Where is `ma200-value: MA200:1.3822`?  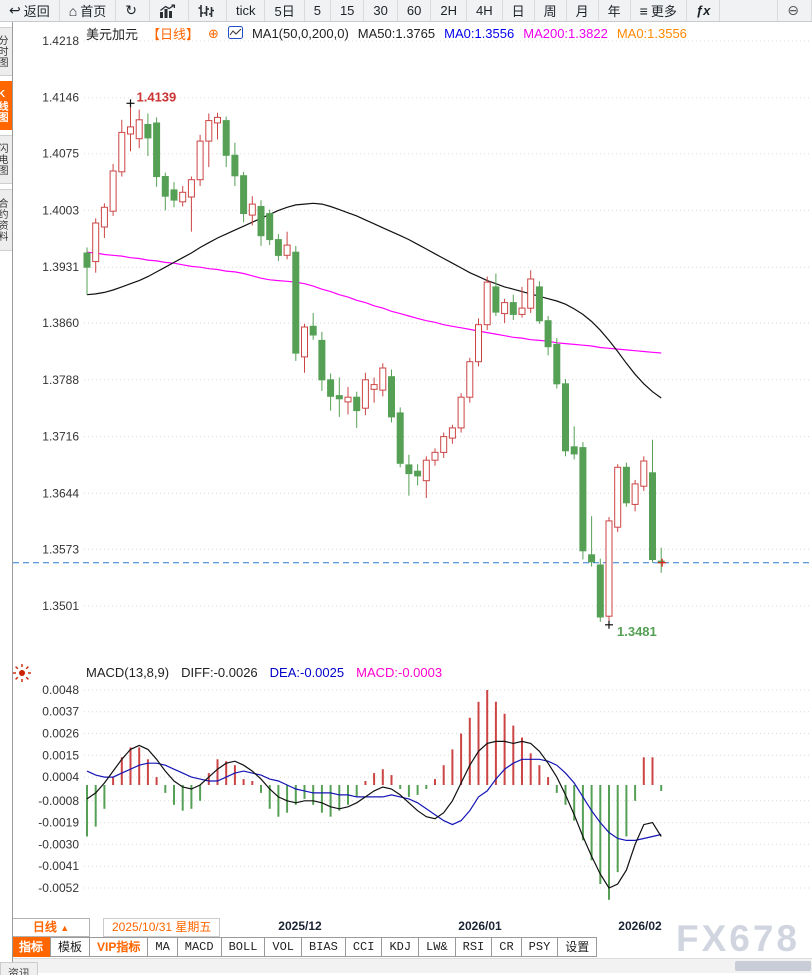
ma200-value: MA200:1.3822 is located at coordinates (565, 33).